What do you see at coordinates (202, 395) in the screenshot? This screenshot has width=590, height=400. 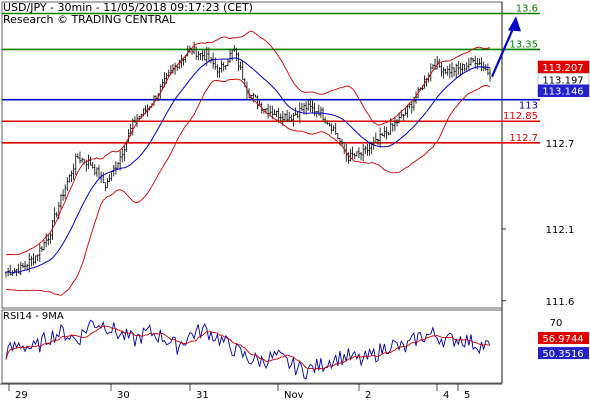 I see `time-axis-tick-label: 31` at bounding box center [202, 395].